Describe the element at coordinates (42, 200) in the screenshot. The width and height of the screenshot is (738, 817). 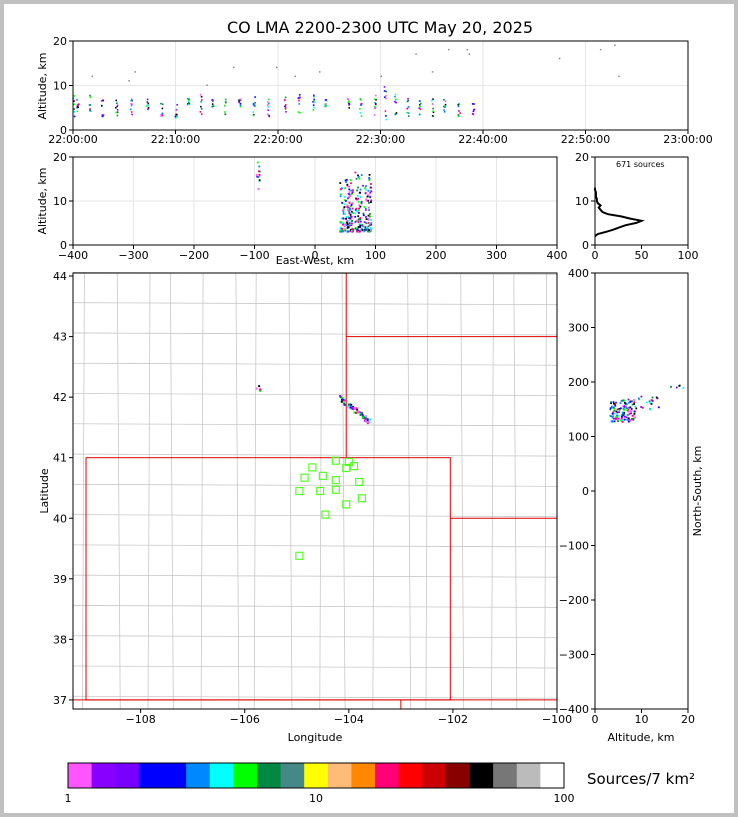
I see `ew-panel-ylabel: Altitude, km` at that location.